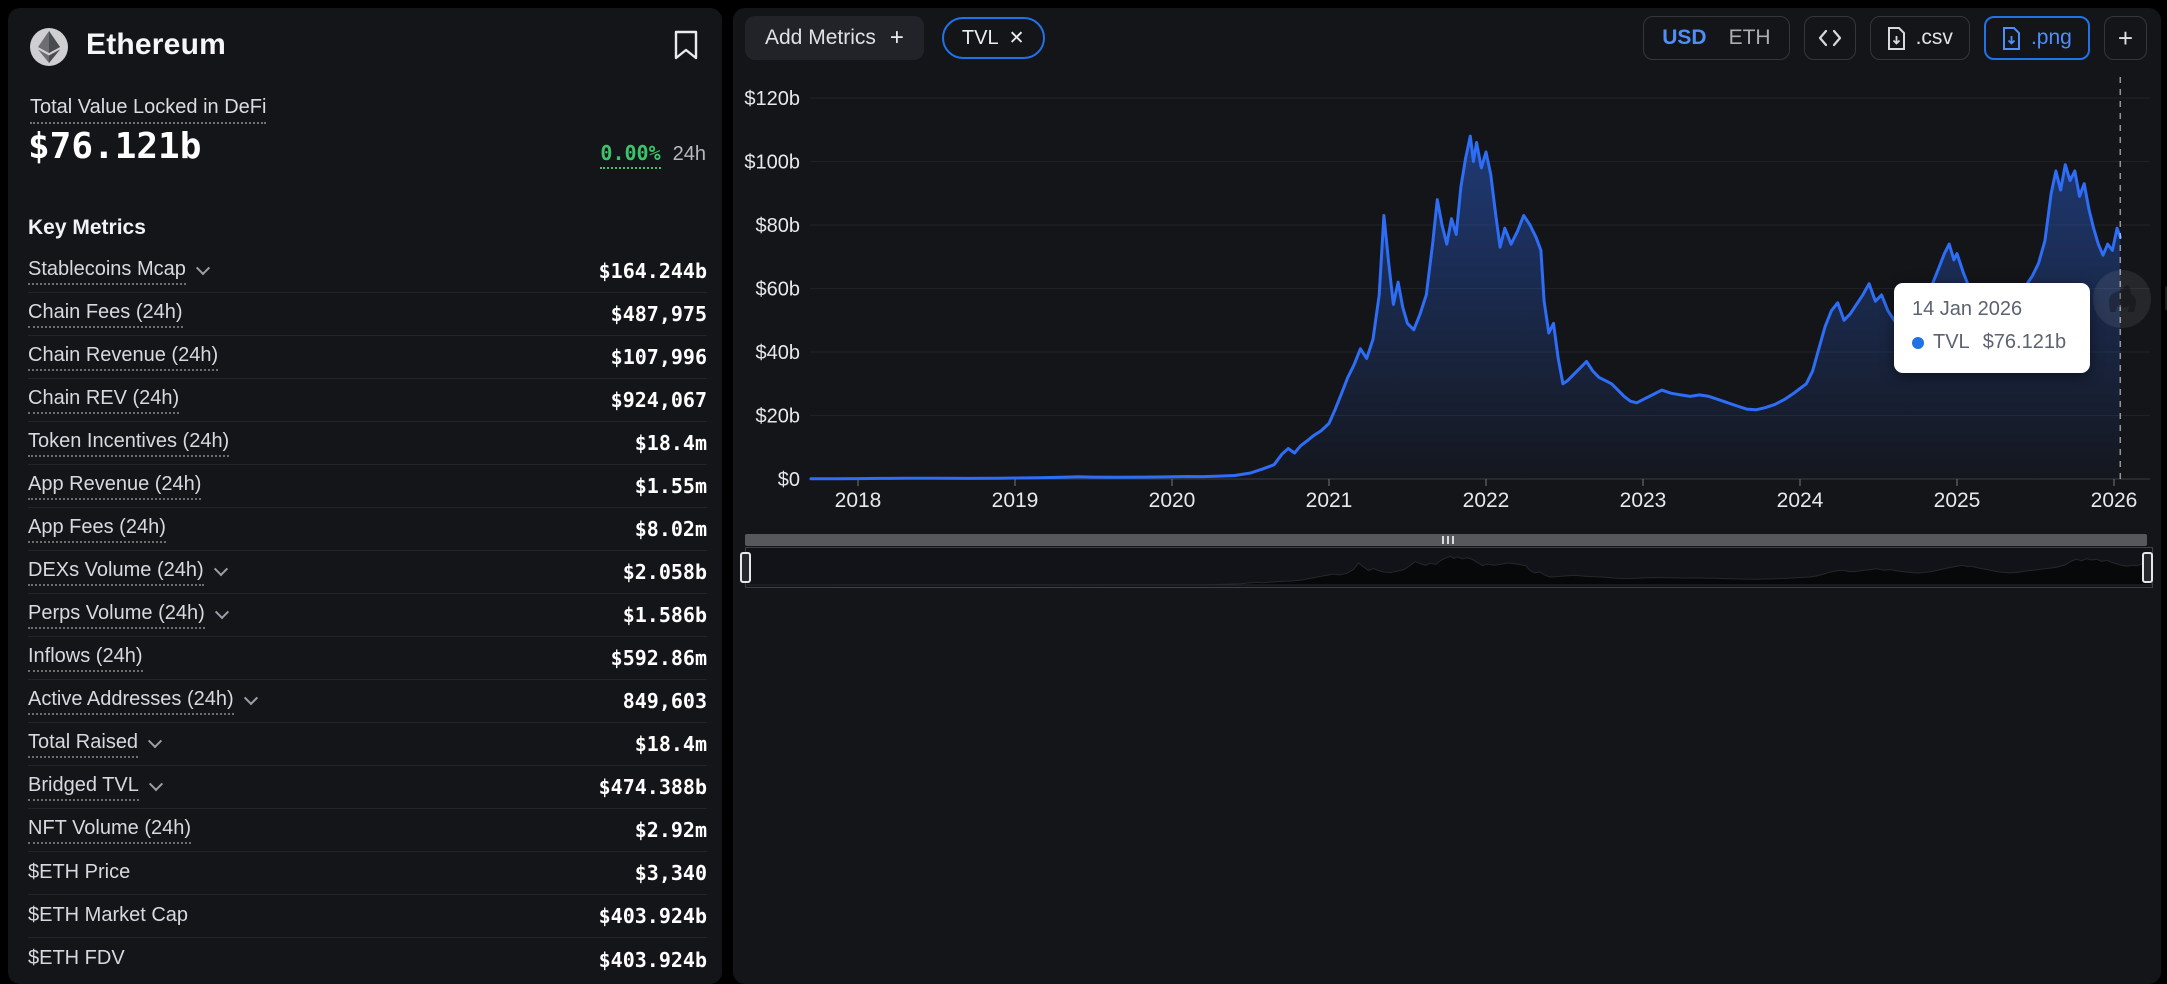  I want to click on metric-label: Active Addresses (24h), so click(143, 701).